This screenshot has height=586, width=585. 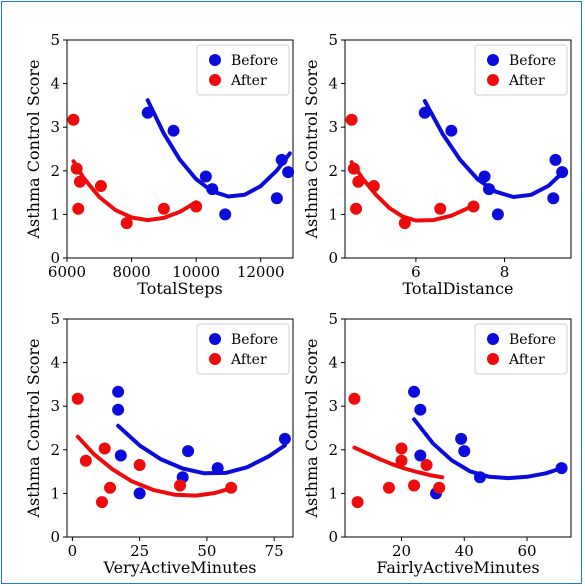 I want to click on x-axis-label: TotalDistance, so click(x=457, y=288).